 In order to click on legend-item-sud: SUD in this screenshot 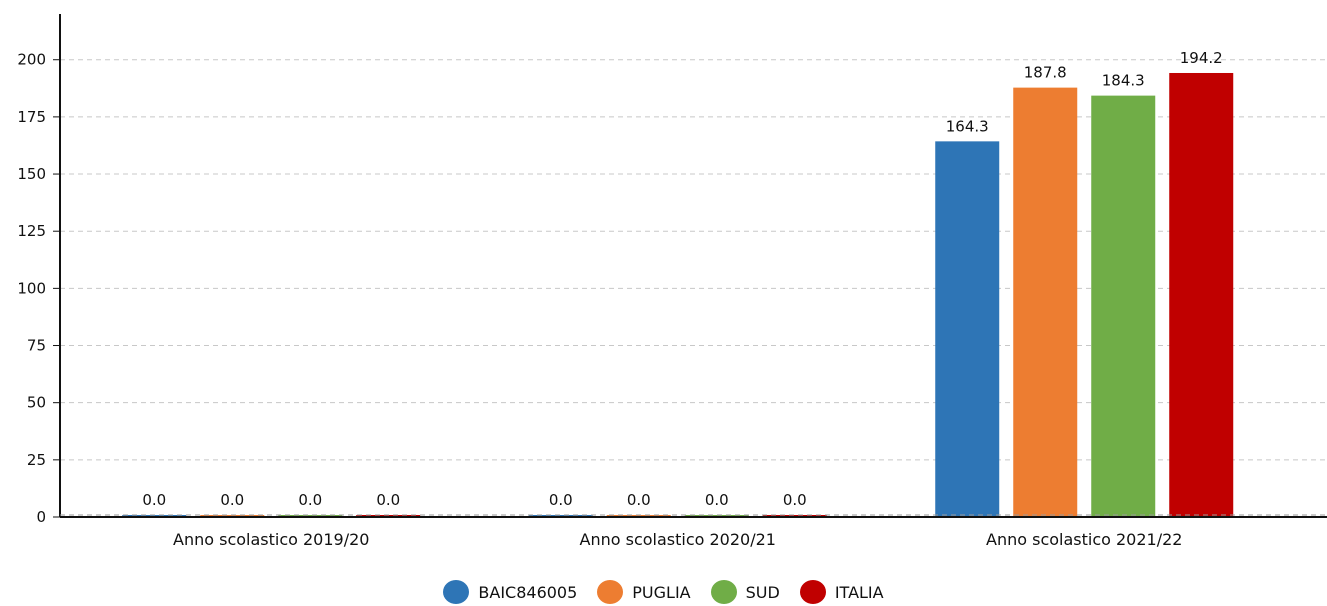, I will do `click(745, 592)`.